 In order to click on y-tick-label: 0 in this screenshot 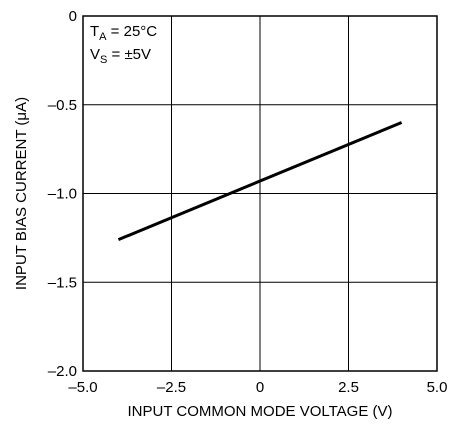, I will do `click(73, 16)`.